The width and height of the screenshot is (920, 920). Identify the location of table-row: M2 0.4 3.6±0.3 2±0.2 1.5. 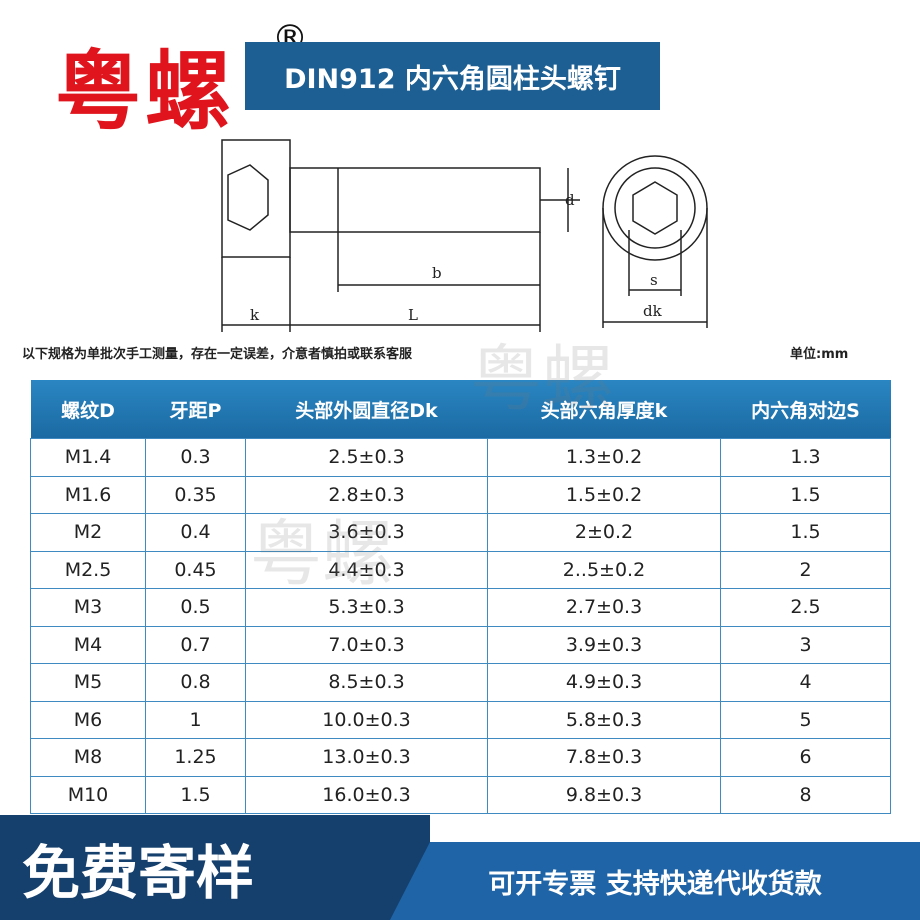
(460, 532).